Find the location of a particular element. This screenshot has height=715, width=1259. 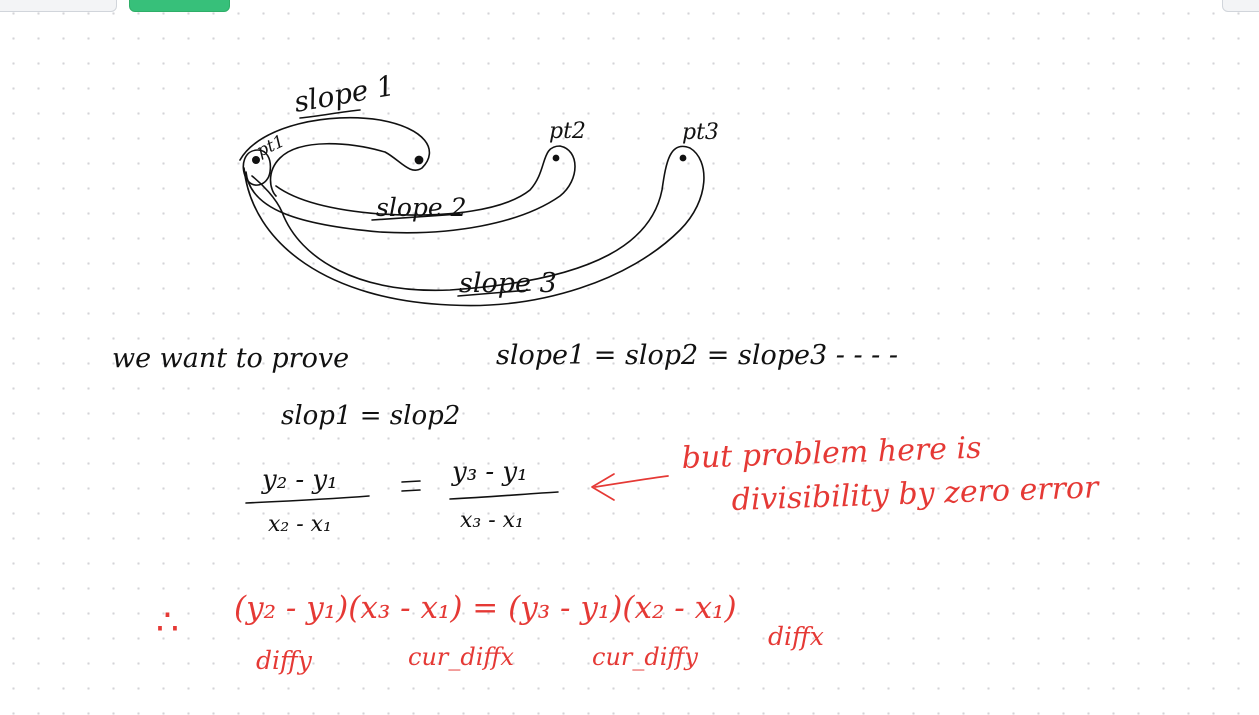

frac-right-denominator: x₃ - x₁ is located at coordinates (492, 520).